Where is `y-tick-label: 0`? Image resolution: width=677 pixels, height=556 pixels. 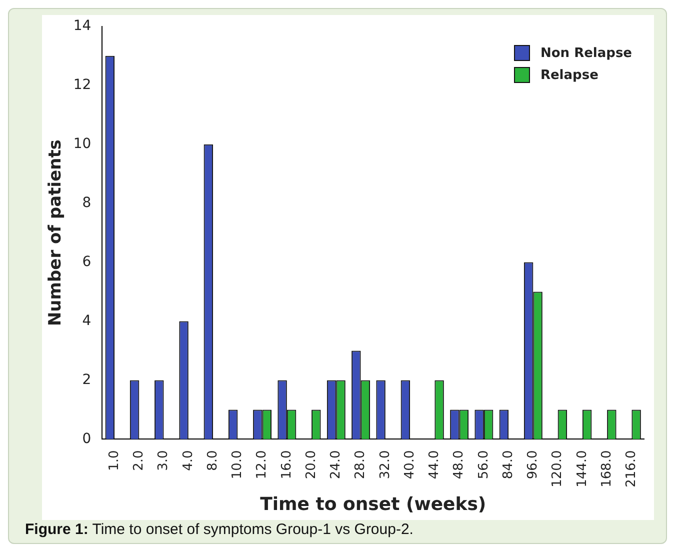
y-tick-label: 0 is located at coordinates (87, 438).